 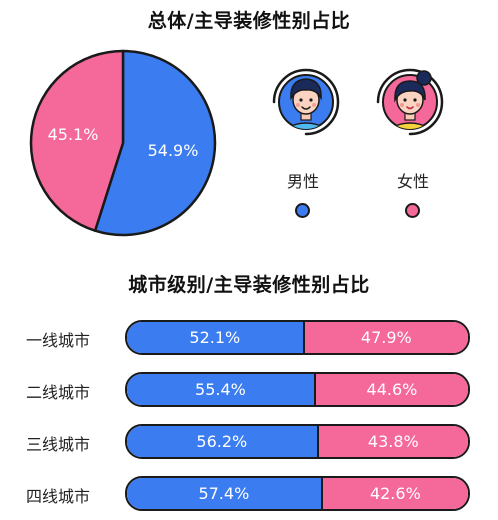 I want to click on pie-slice-female, so click(x=77, y=140).